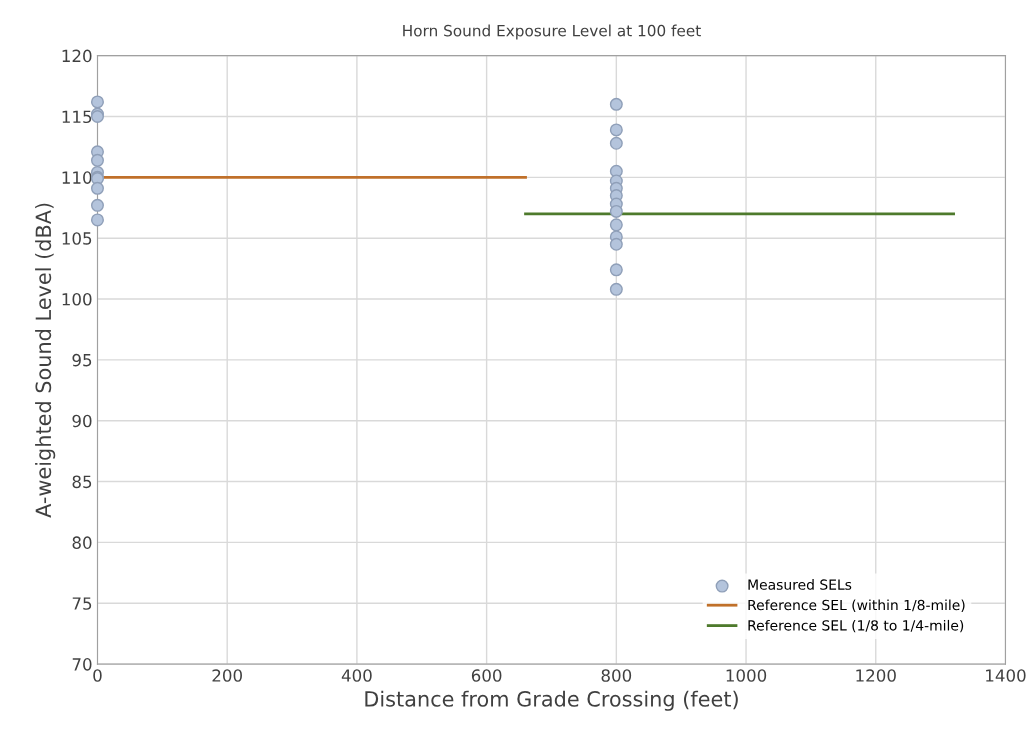 The image size is (1026, 742). What do you see at coordinates (552, 32) in the screenshot?
I see `chart-title: Horn Sound Exposure Level at 100 feet` at bounding box center [552, 32].